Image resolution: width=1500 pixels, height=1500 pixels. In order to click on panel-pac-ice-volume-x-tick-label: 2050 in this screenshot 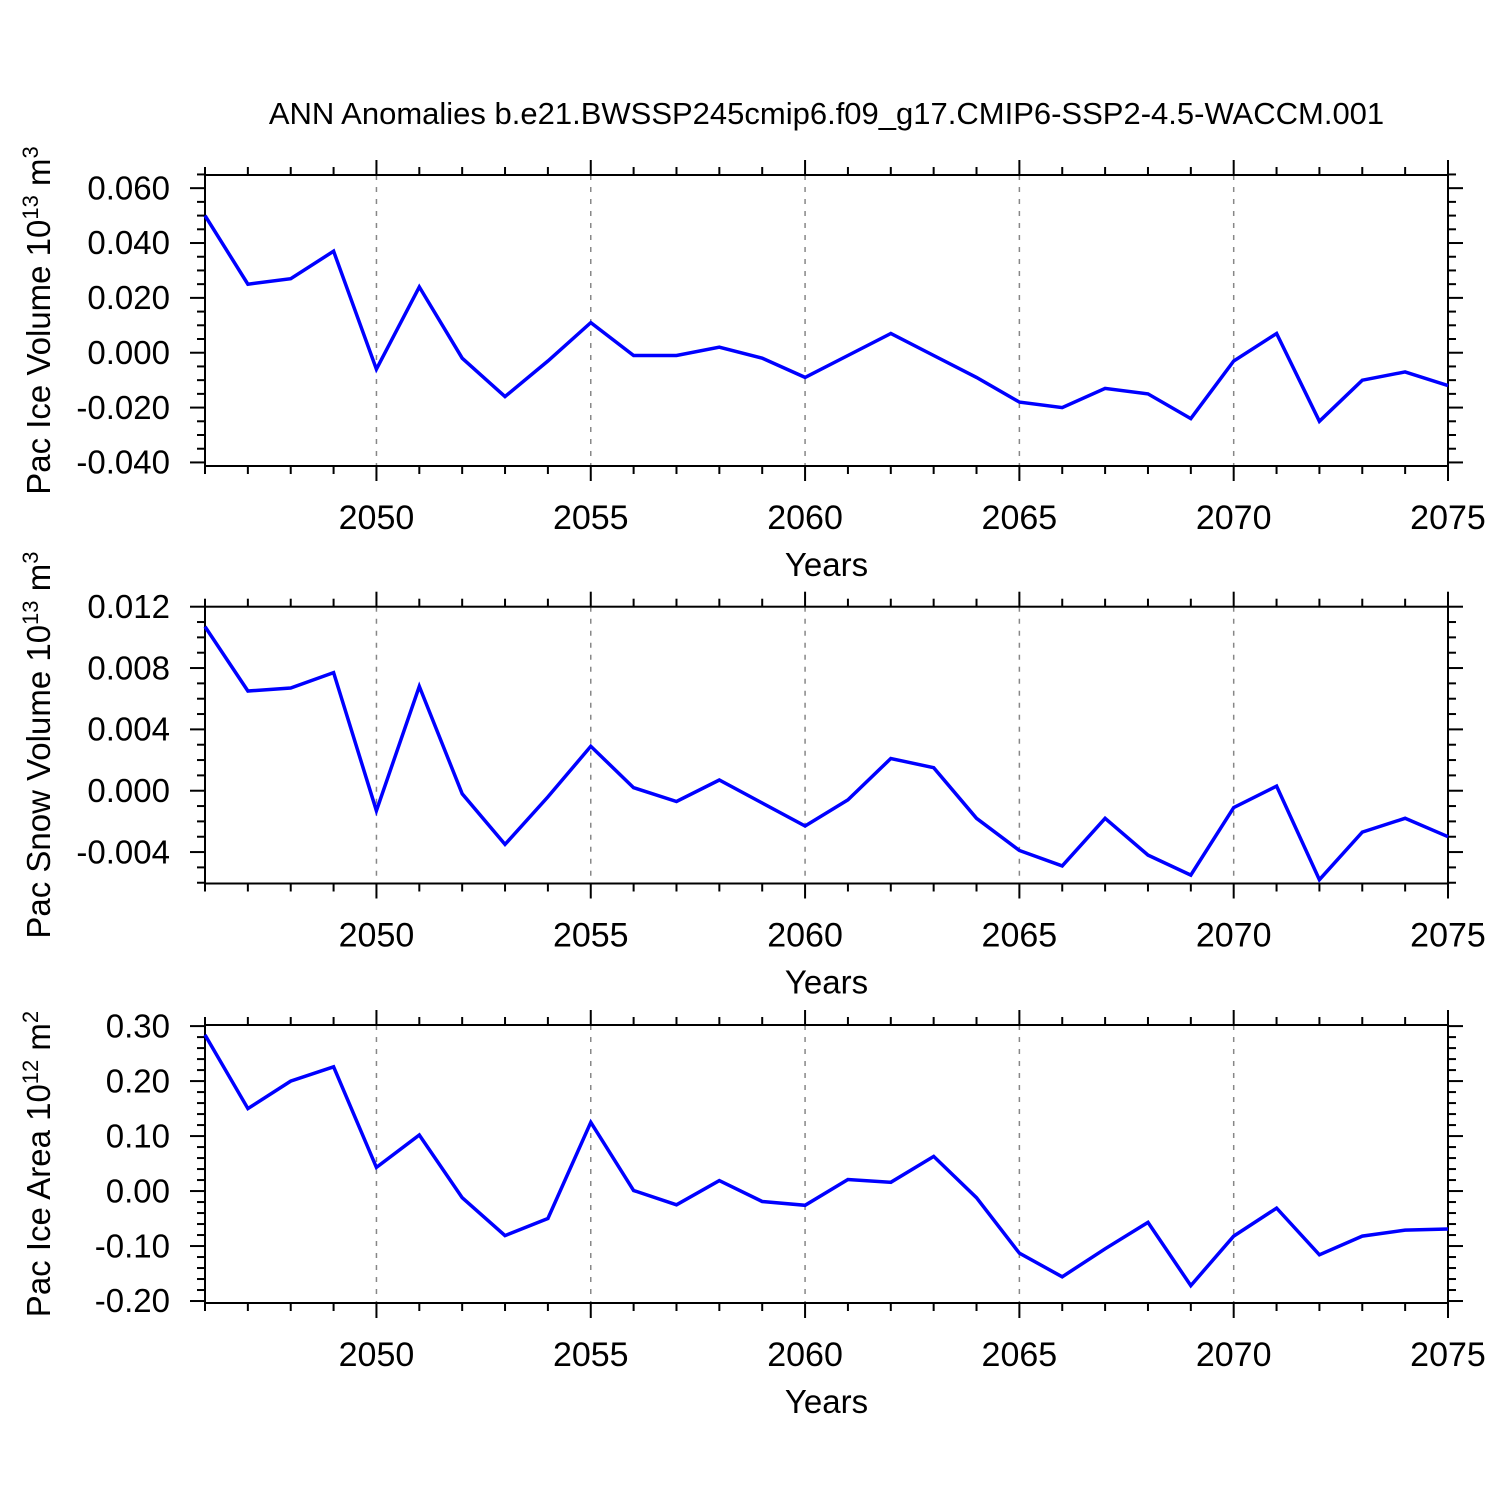, I will do `click(377, 518)`.